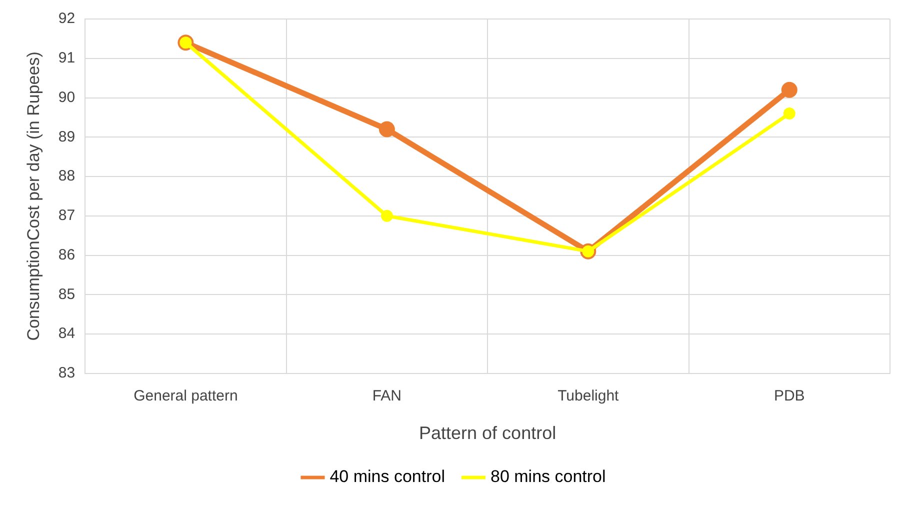 This screenshot has height=506, width=904. I want to click on x-tick-label: Tubelight, so click(589, 396).